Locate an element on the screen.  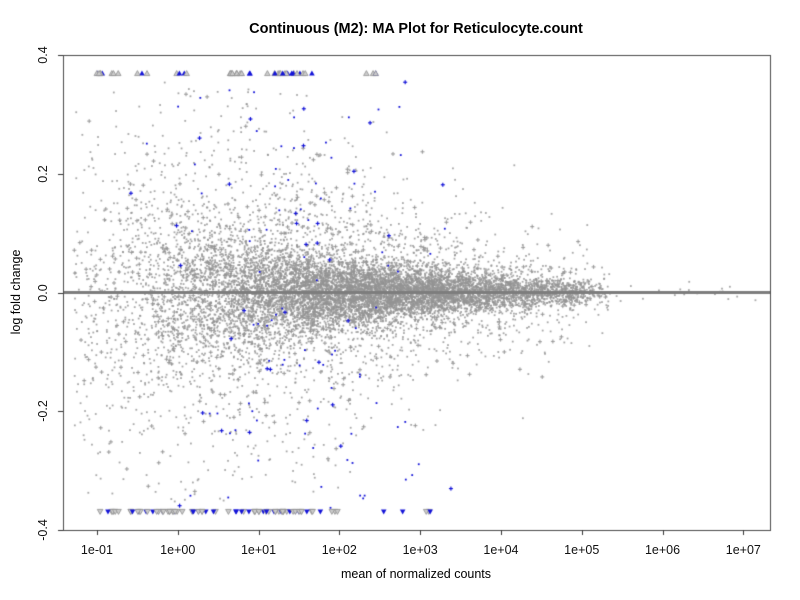
y-tick-label: 0.4 is located at coordinates (43, 55).